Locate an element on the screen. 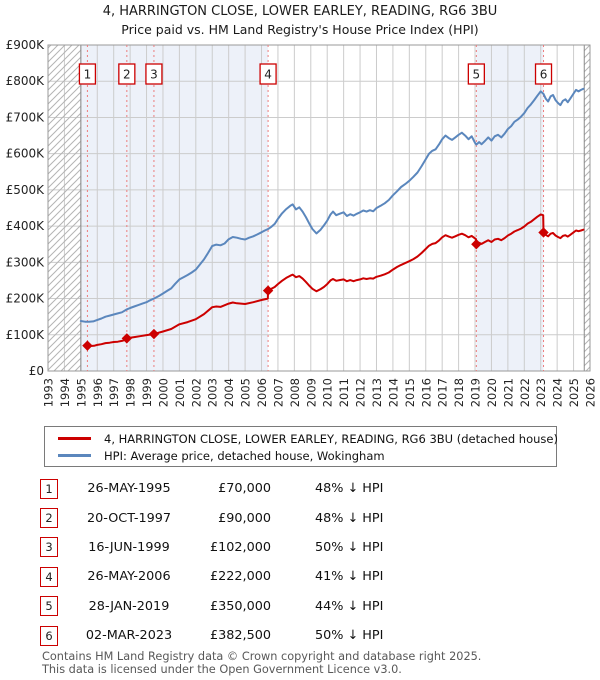 The width and height of the screenshot is (600, 680). transaction-hpi-delta: 41% ↓ HPI is located at coordinates (349, 577).